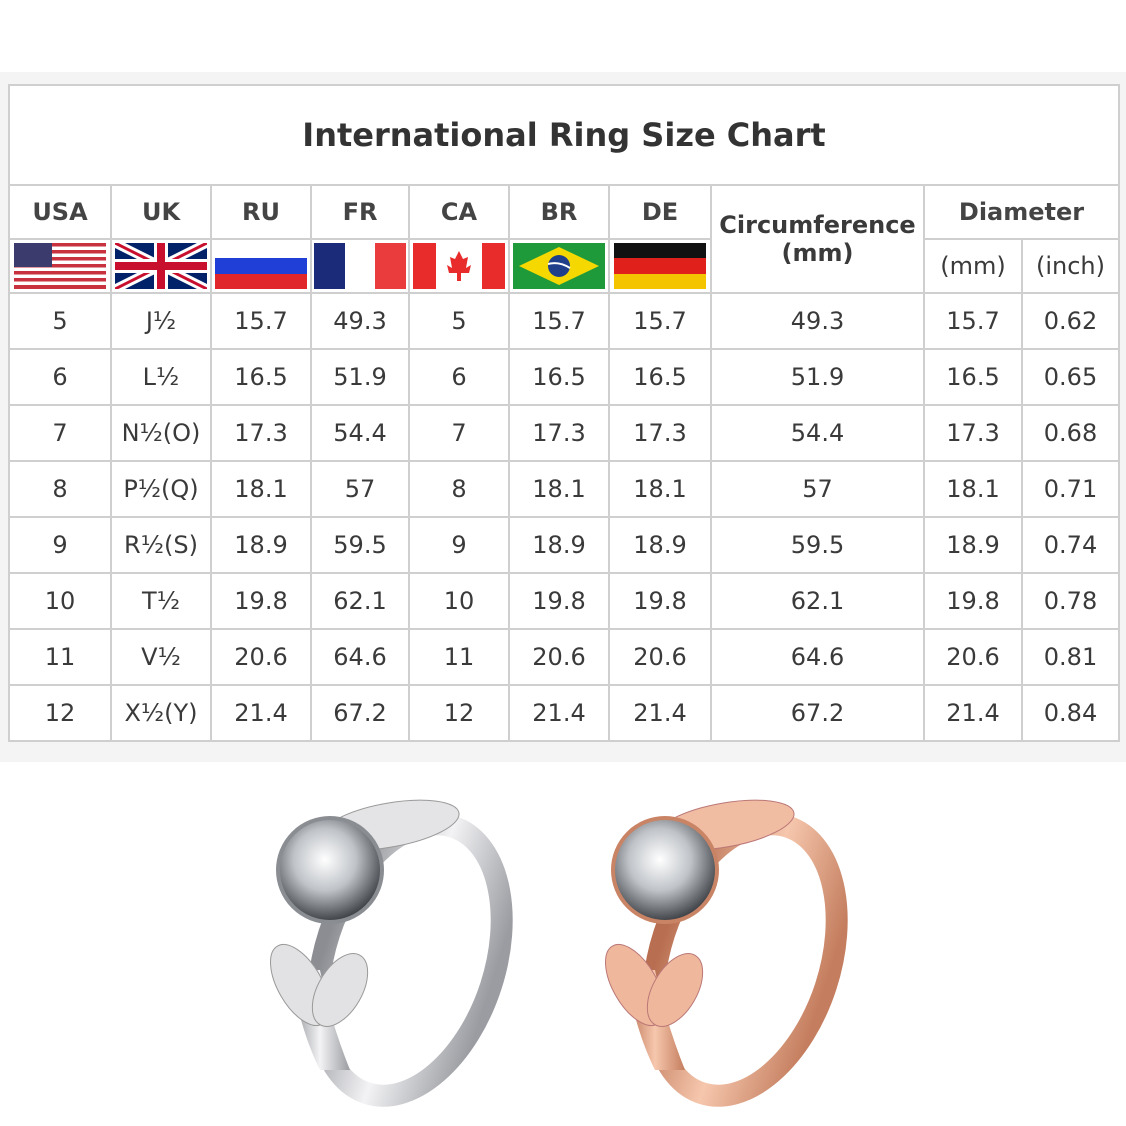 The height and width of the screenshot is (1126, 1126). What do you see at coordinates (973, 266) in the screenshot?
I see `header-diameter-mm: (mm)` at bounding box center [973, 266].